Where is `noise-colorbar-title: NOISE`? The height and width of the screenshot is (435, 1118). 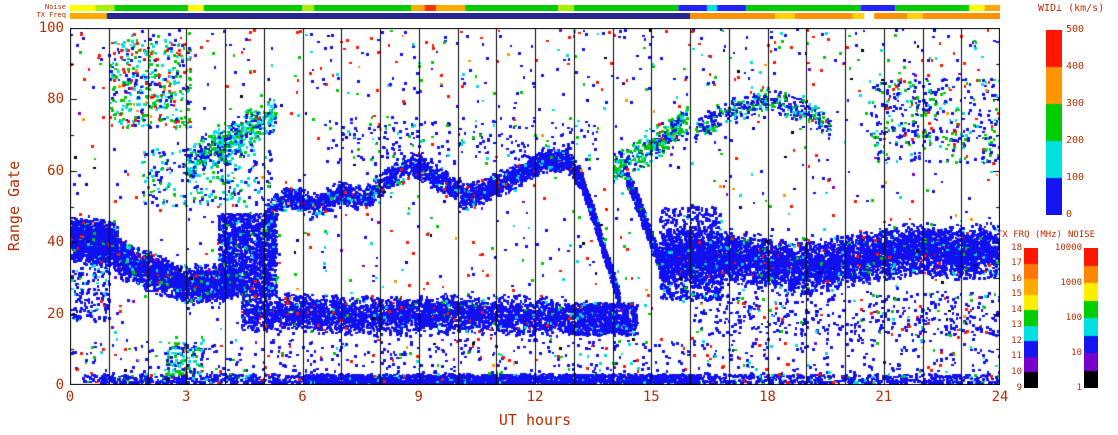
noise-colorbar-title: NOISE is located at coordinates (1082, 235).